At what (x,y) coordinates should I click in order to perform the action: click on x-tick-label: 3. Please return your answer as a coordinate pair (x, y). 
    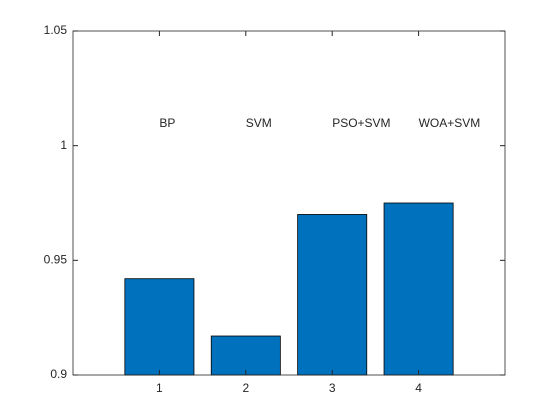
    Looking at the image, I should click on (332, 388).